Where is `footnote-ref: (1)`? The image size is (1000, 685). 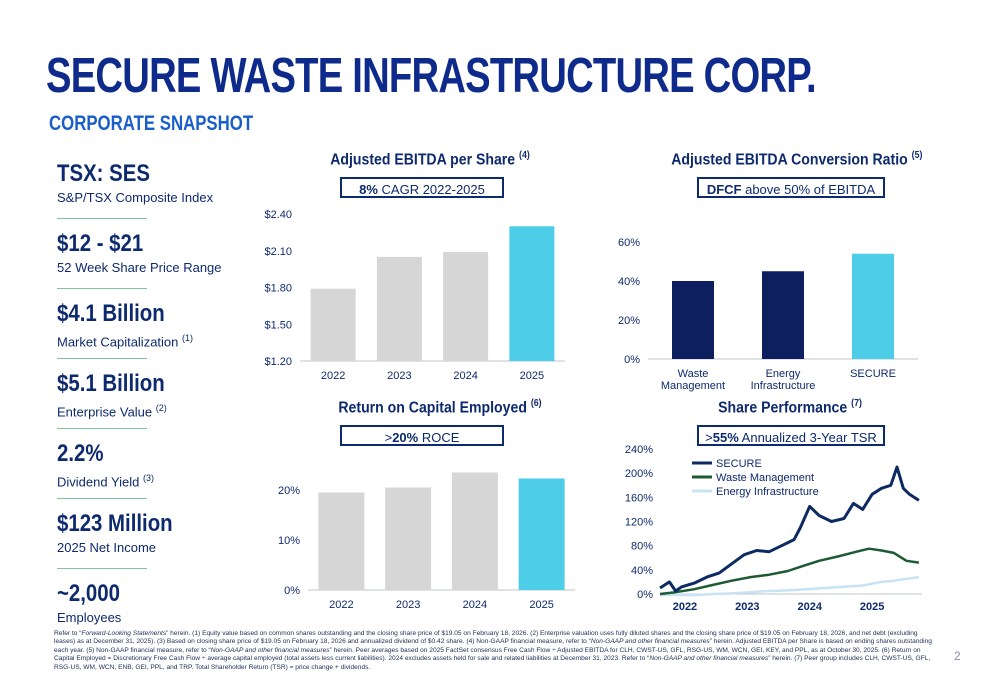
footnote-ref: (1) is located at coordinates (188, 338).